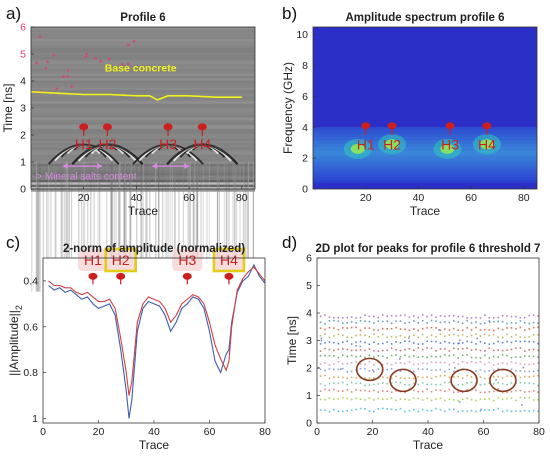 The height and width of the screenshot is (460, 550). I want to click on x-tick-label-d: 80, so click(539, 432).